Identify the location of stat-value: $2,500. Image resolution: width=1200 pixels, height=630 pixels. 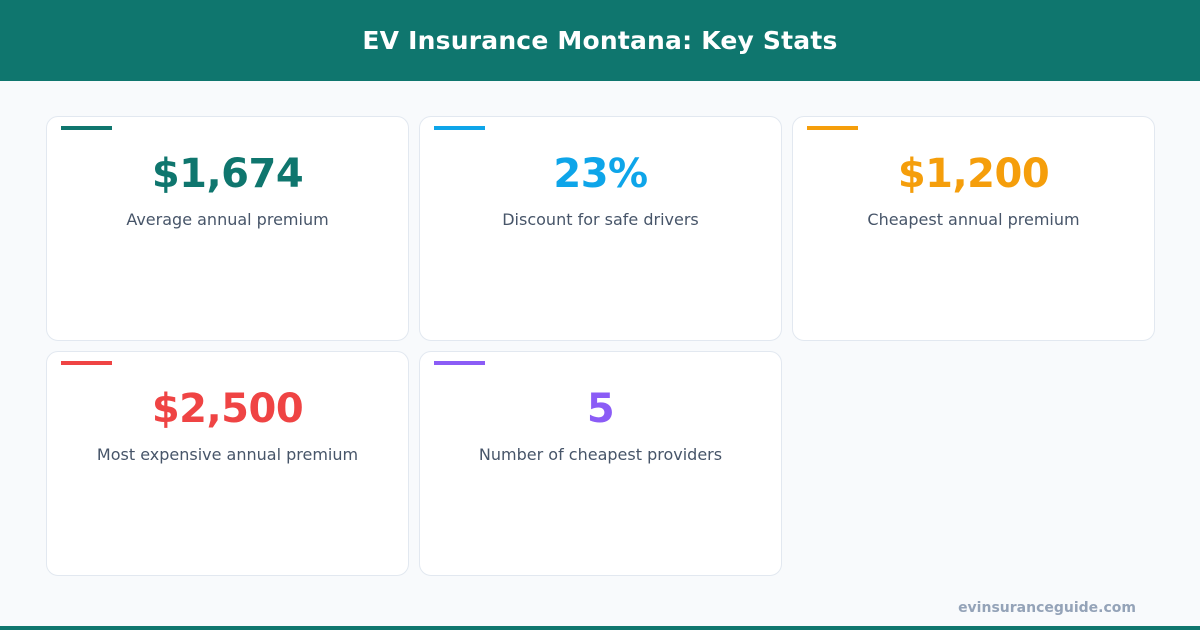
(227, 409).